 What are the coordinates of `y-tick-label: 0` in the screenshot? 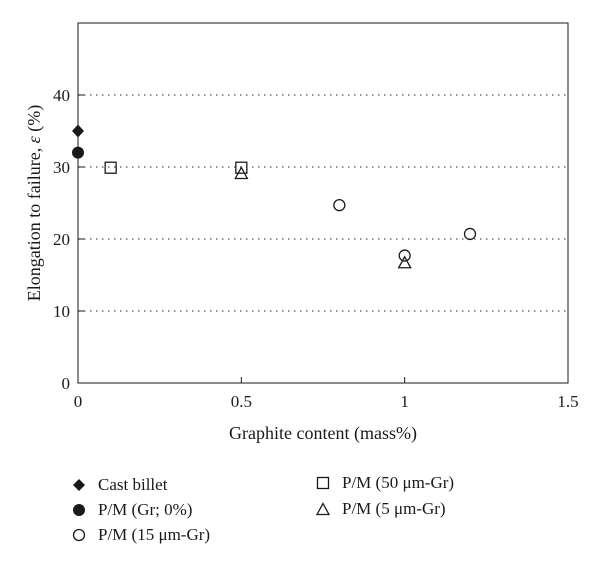 It's located at (66, 383).